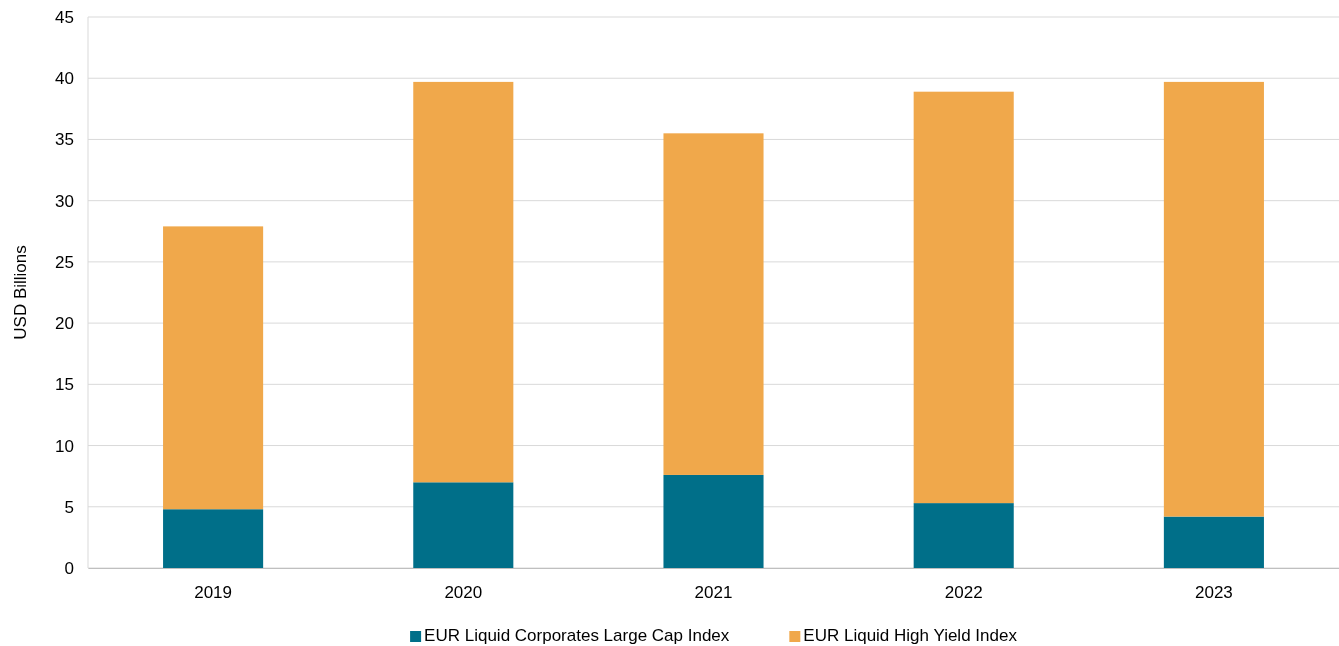  What do you see at coordinates (64, 446) in the screenshot?
I see `y-tick-label: 10` at bounding box center [64, 446].